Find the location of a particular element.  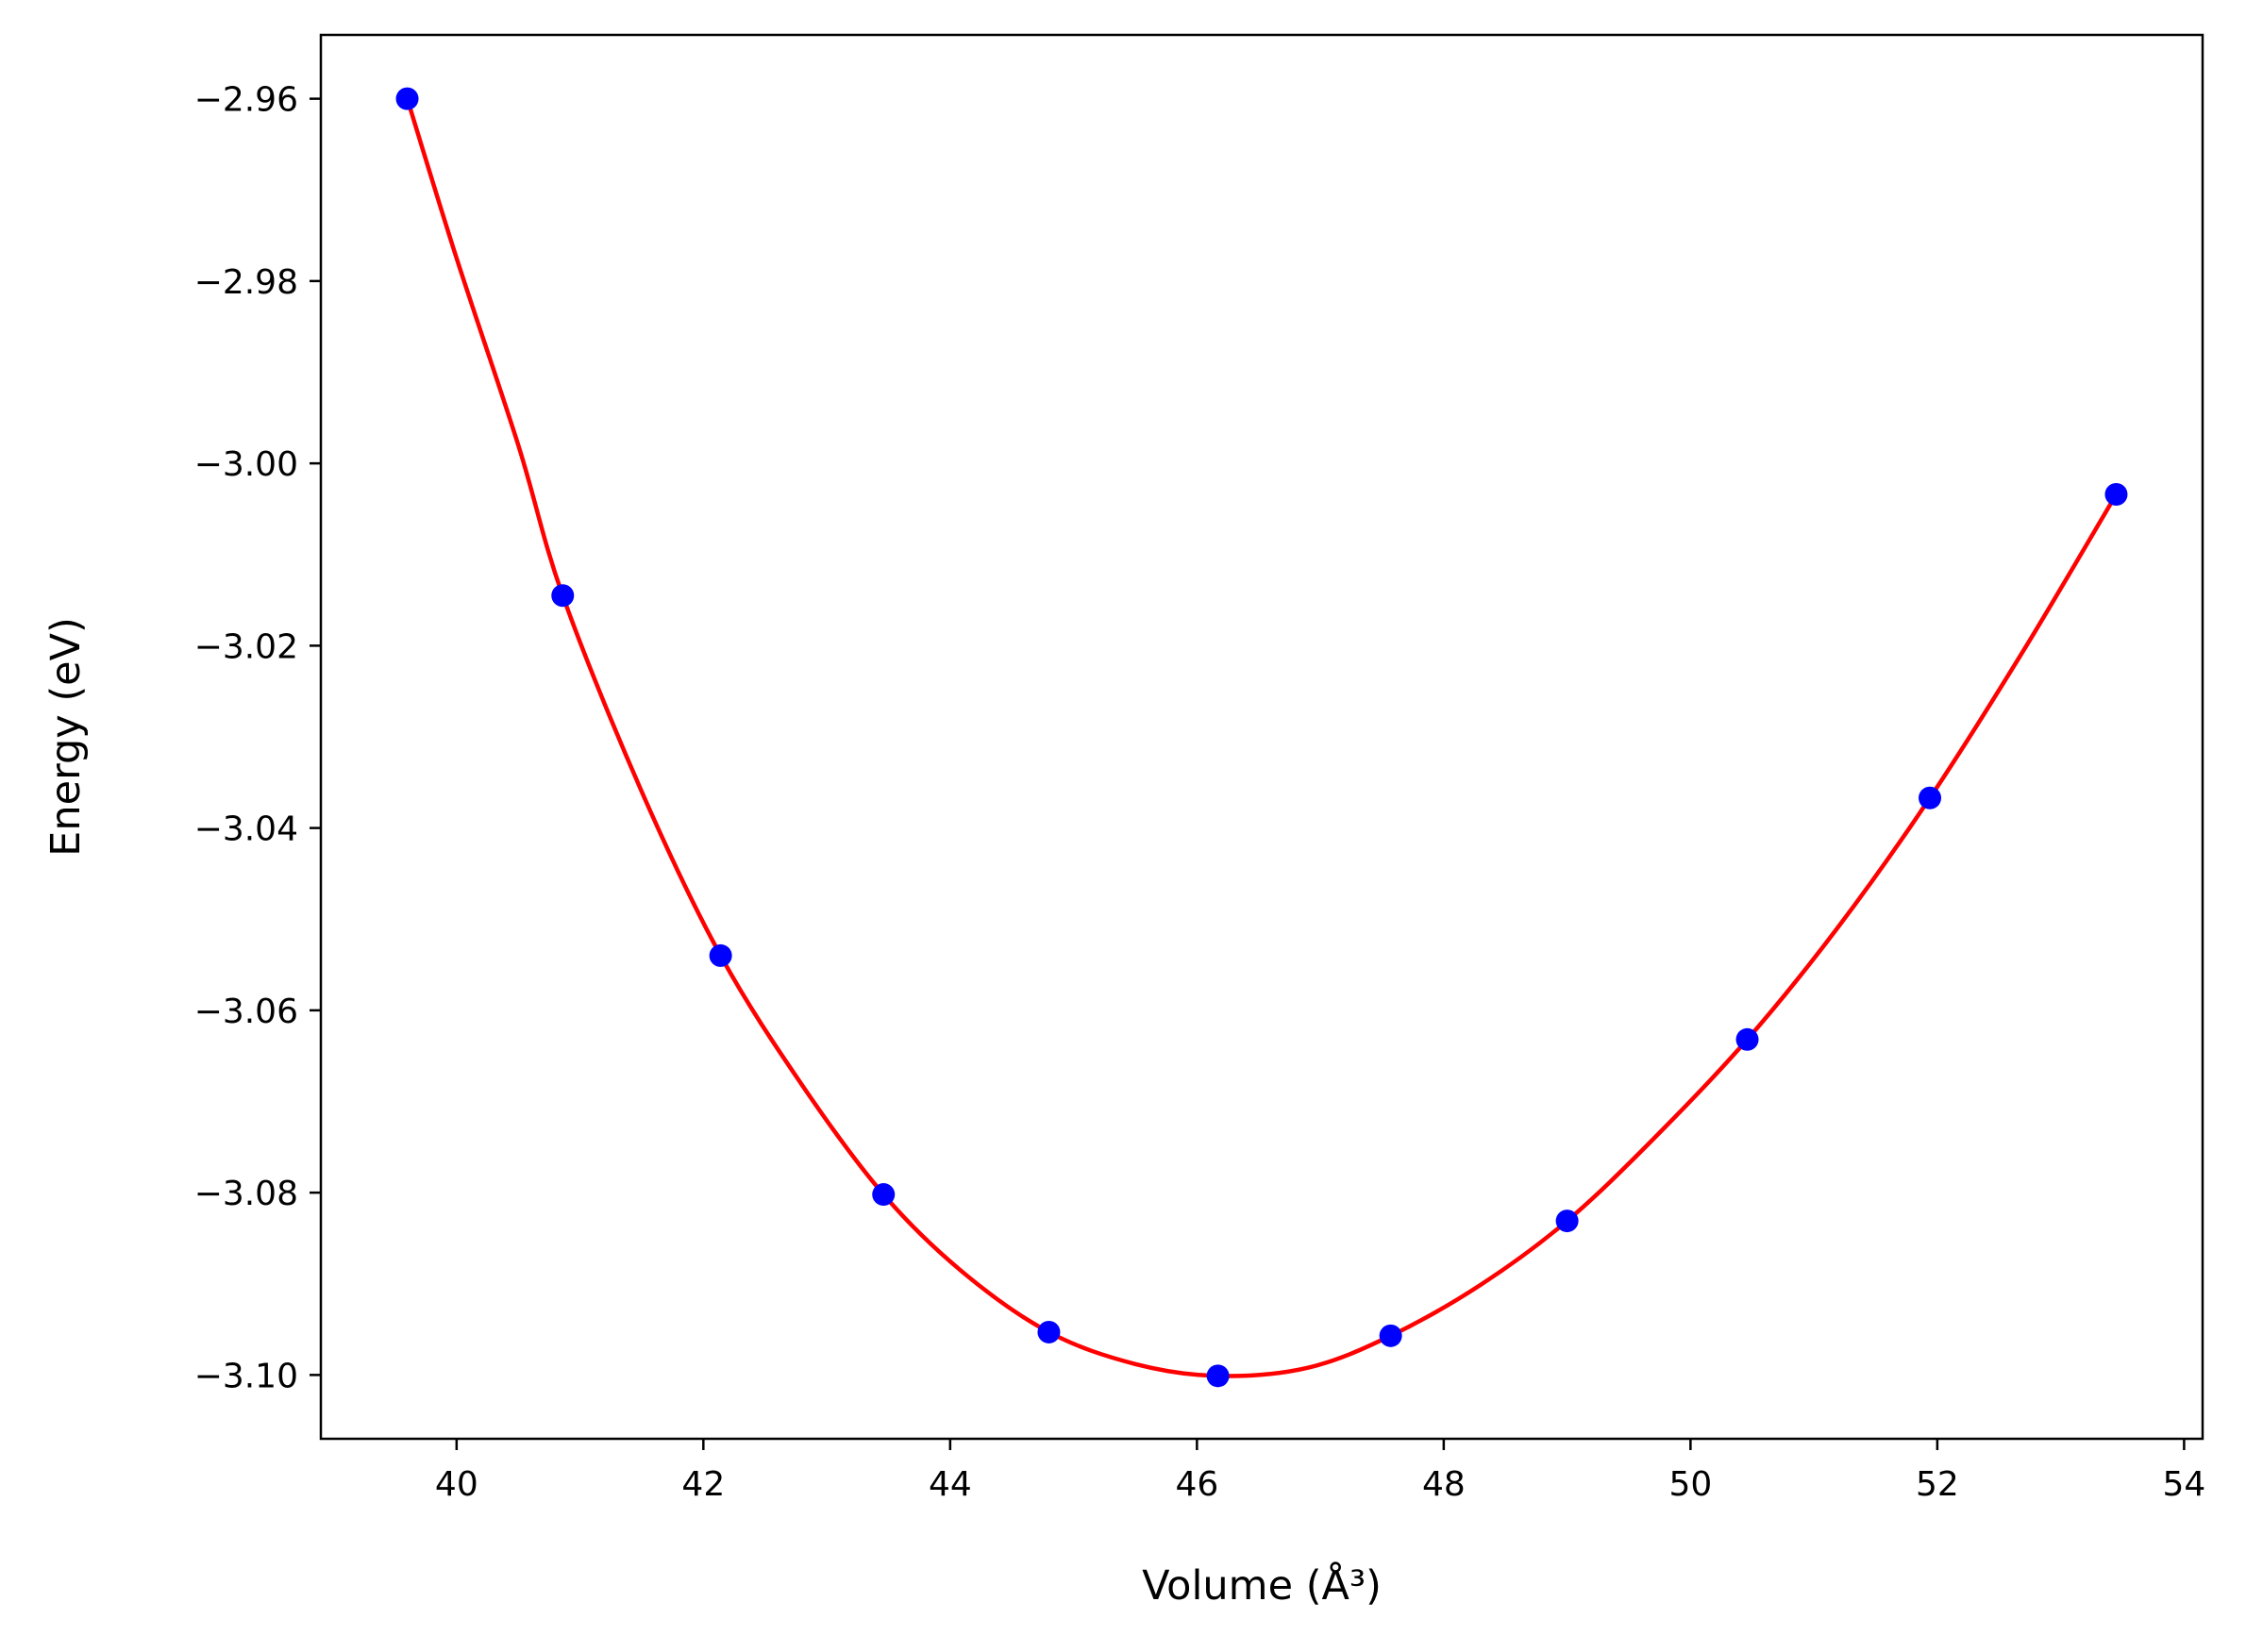

x-tick-label: 44 is located at coordinates (950, 1484).